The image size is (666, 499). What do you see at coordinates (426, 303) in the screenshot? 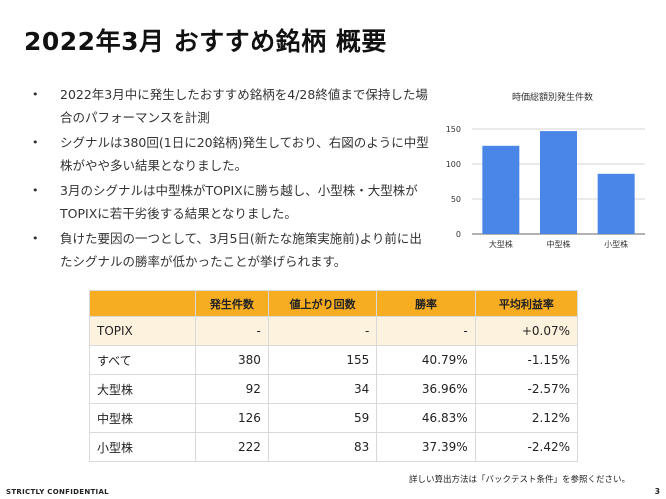
I see `table-header-cell: 勝率` at bounding box center [426, 303].